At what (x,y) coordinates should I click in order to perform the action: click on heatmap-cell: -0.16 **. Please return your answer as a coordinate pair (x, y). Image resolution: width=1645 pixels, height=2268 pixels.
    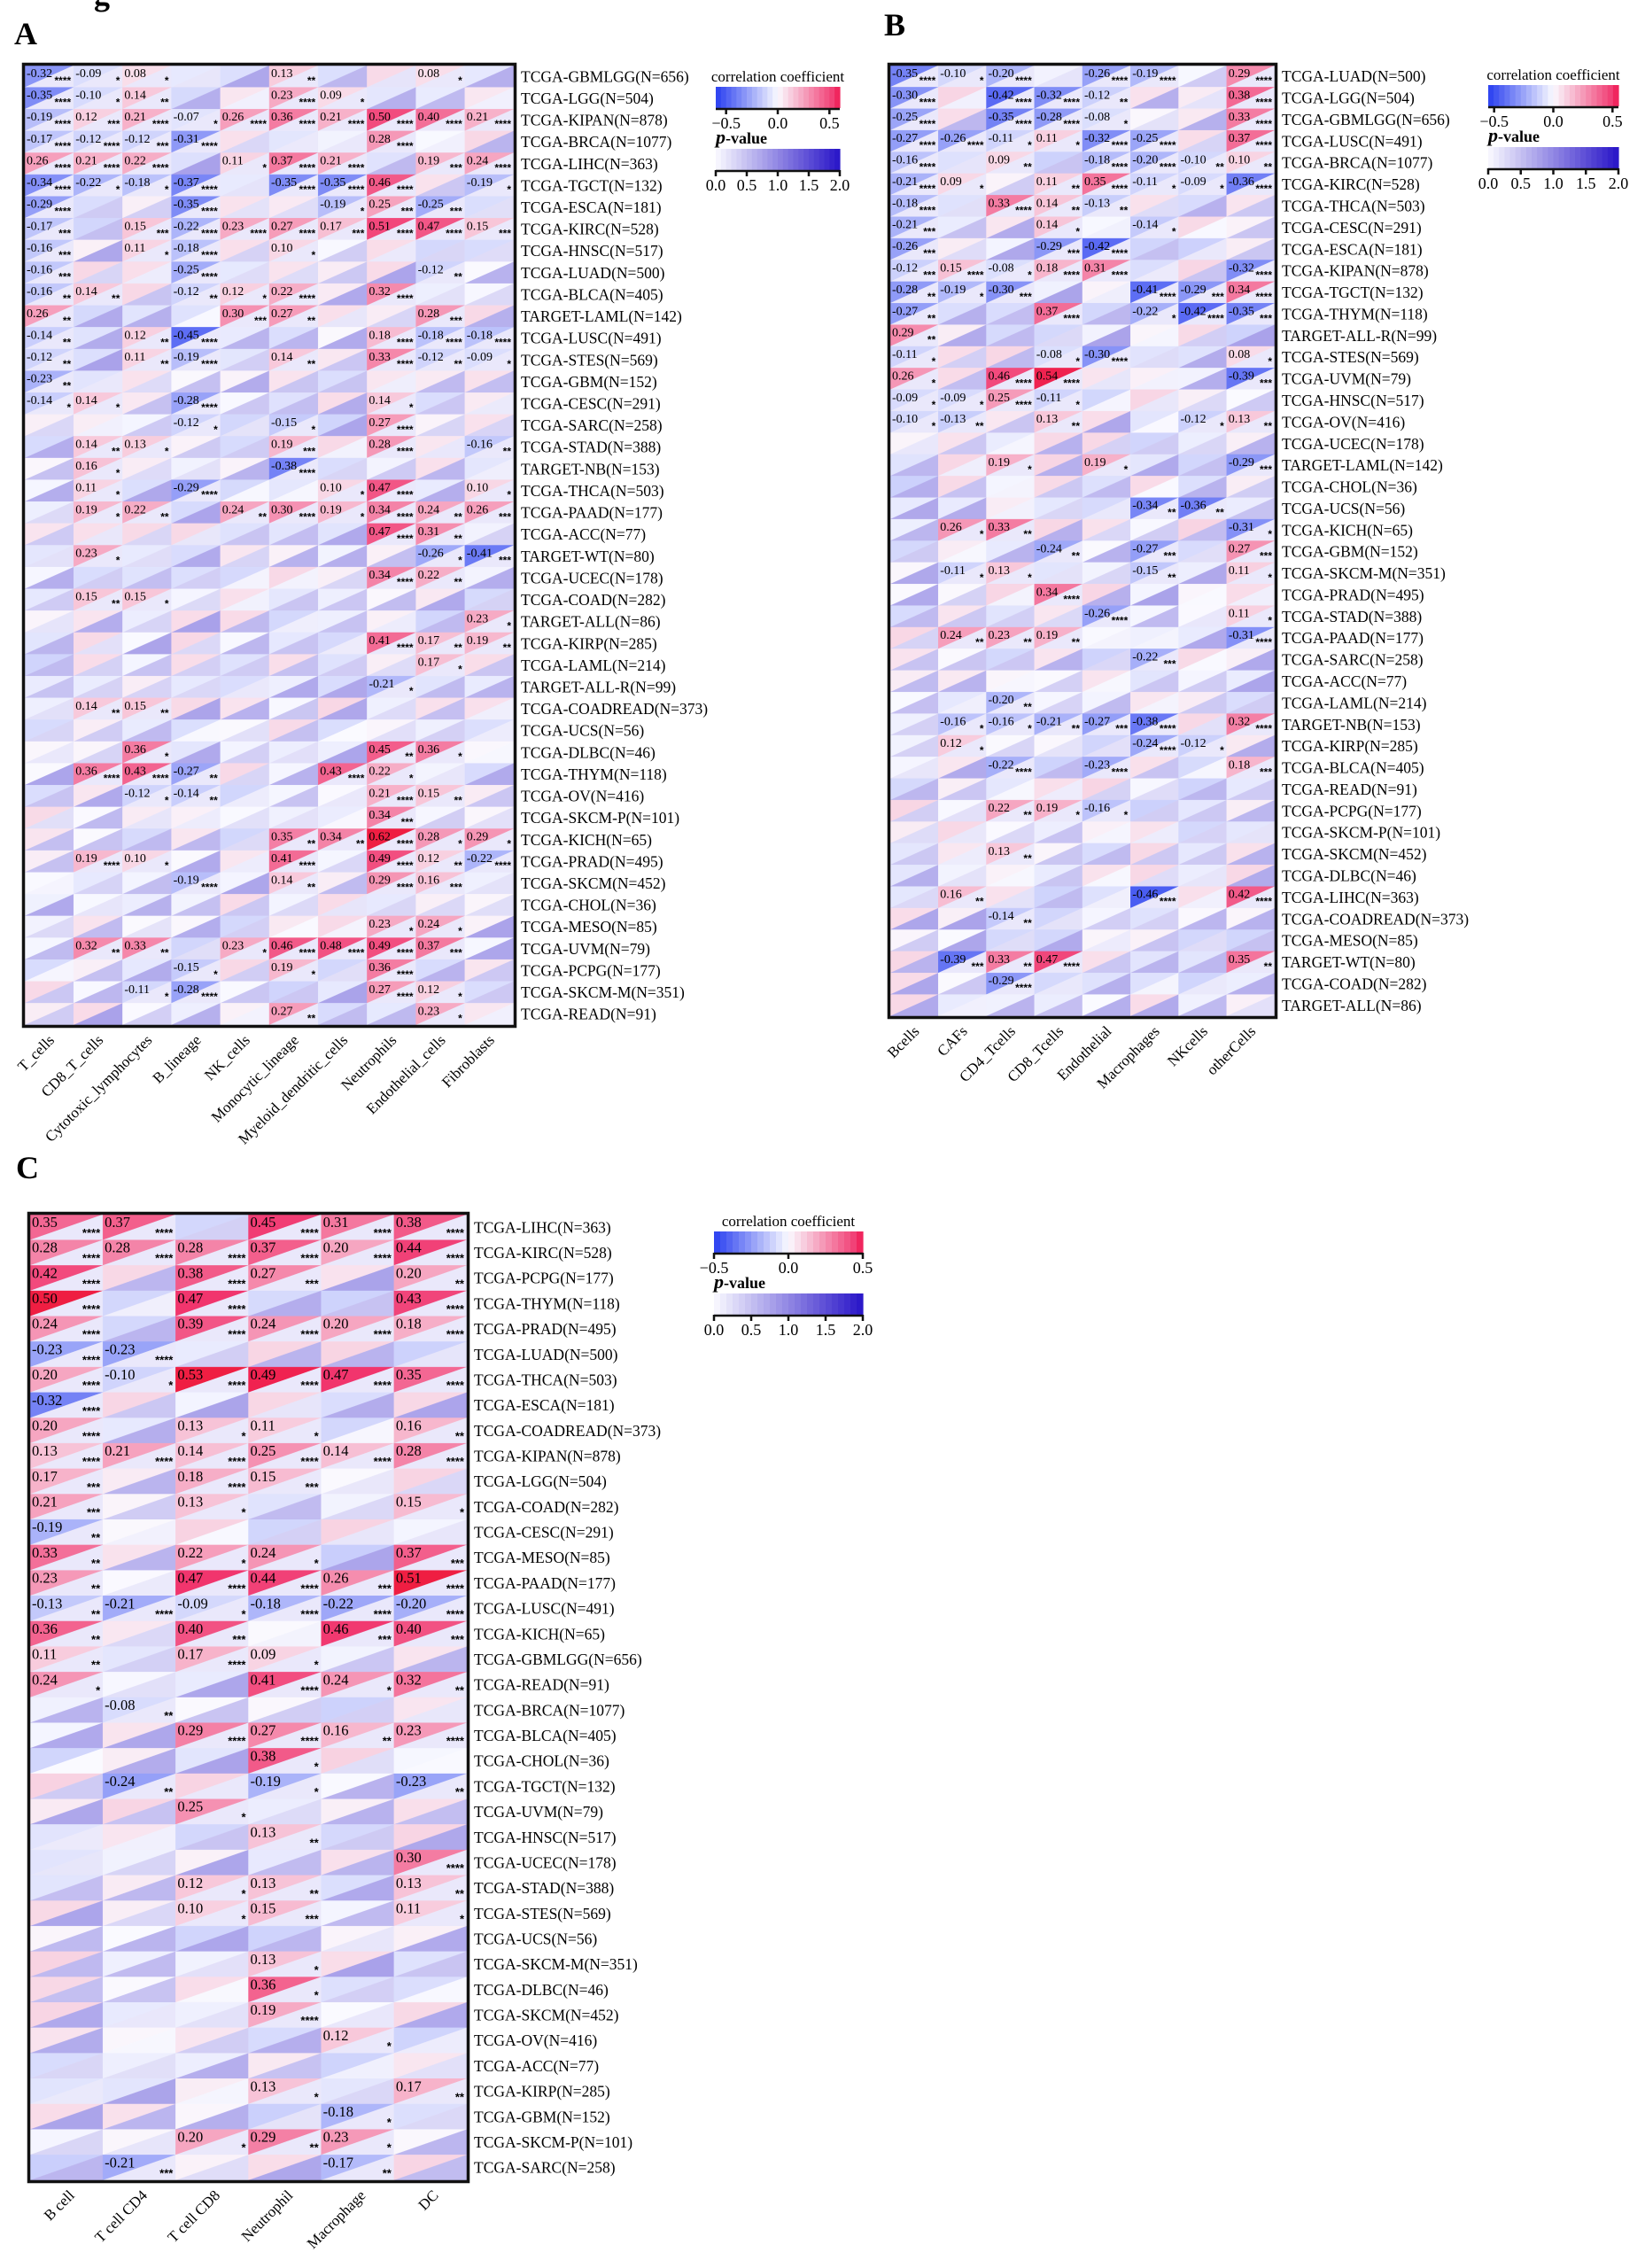
    Looking at the image, I should click on (49, 295).